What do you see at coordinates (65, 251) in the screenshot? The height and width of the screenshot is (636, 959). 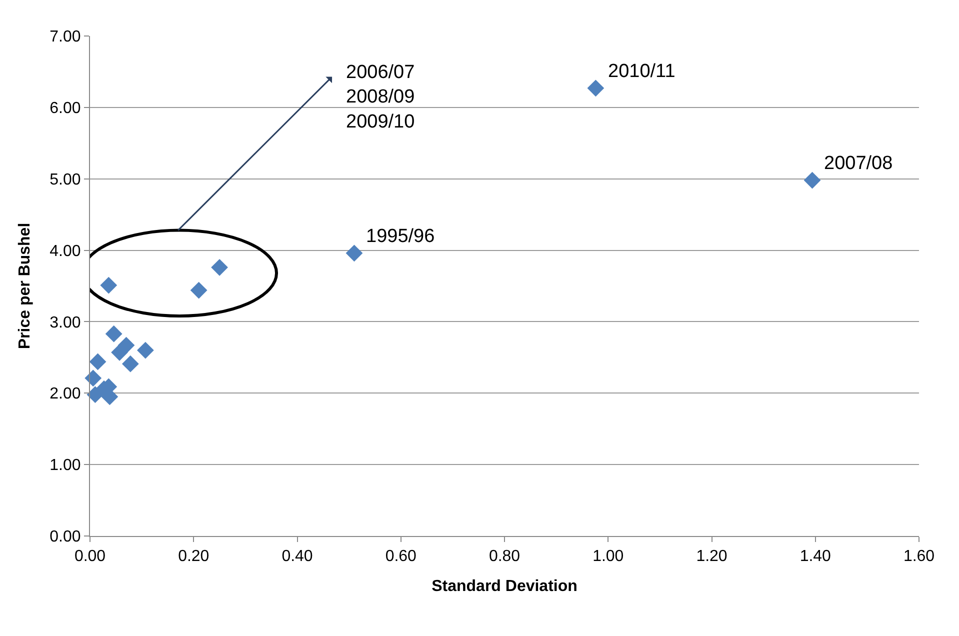 I see `y-tick-label: 4.00` at bounding box center [65, 251].